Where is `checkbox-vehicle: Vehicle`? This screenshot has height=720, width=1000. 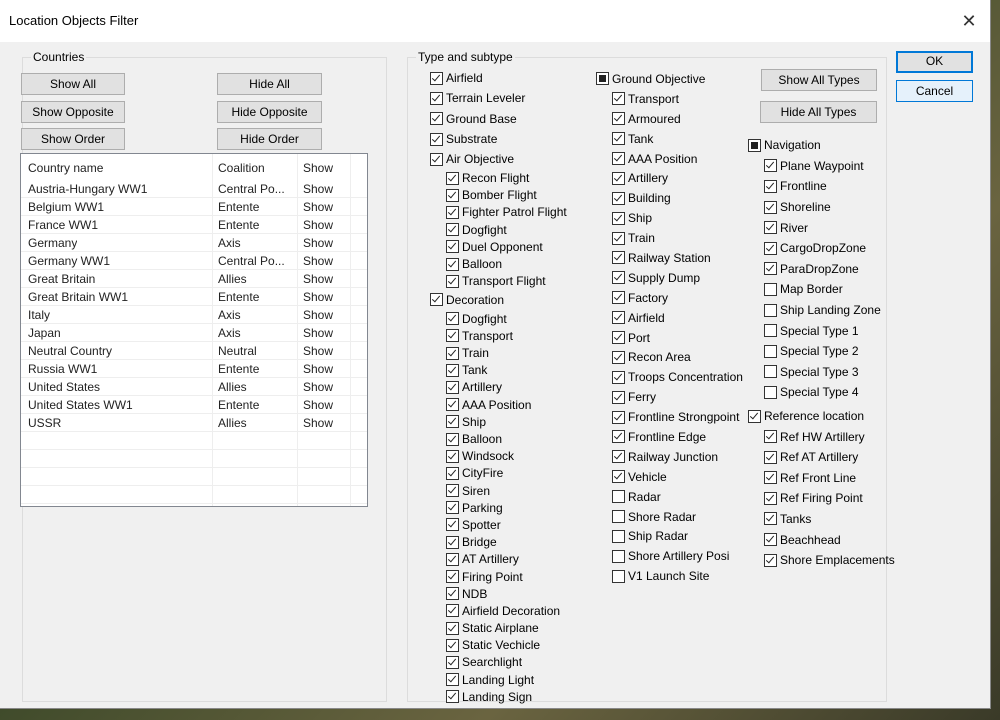 checkbox-vehicle: Vehicle is located at coordinates (677, 477).